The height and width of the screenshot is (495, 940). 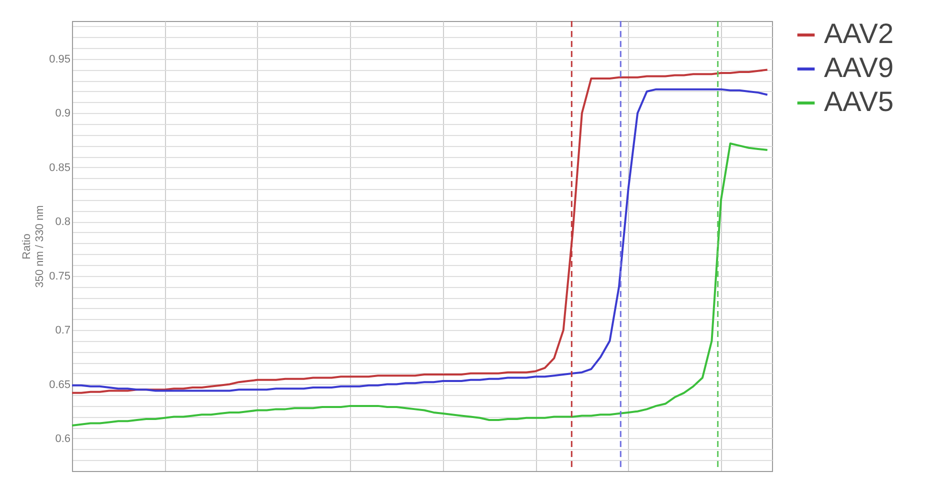 What do you see at coordinates (859, 101) in the screenshot?
I see `legend-label: AAV5` at bounding box center [859, 101].